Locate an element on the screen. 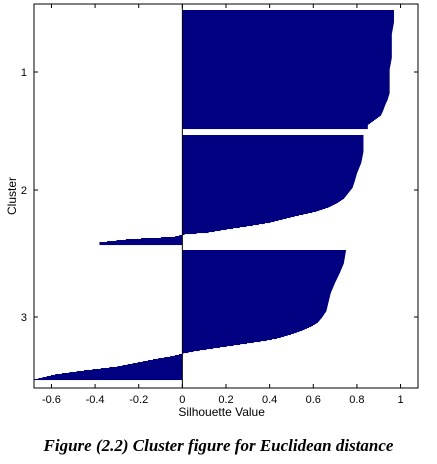 The height and width of the screenshot is (464, 437). y-axis-label: Cluster is located at coordinates (12, 196).